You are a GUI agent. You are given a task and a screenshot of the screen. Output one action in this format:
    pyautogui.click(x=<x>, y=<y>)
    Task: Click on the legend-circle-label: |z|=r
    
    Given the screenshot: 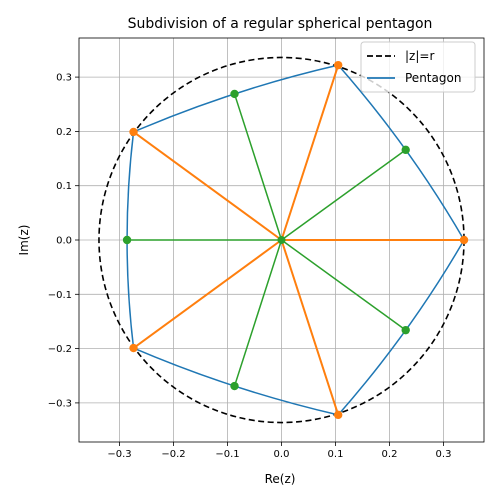 What is the action you would take?
    pyautogui.click(x=419, y=56)
    